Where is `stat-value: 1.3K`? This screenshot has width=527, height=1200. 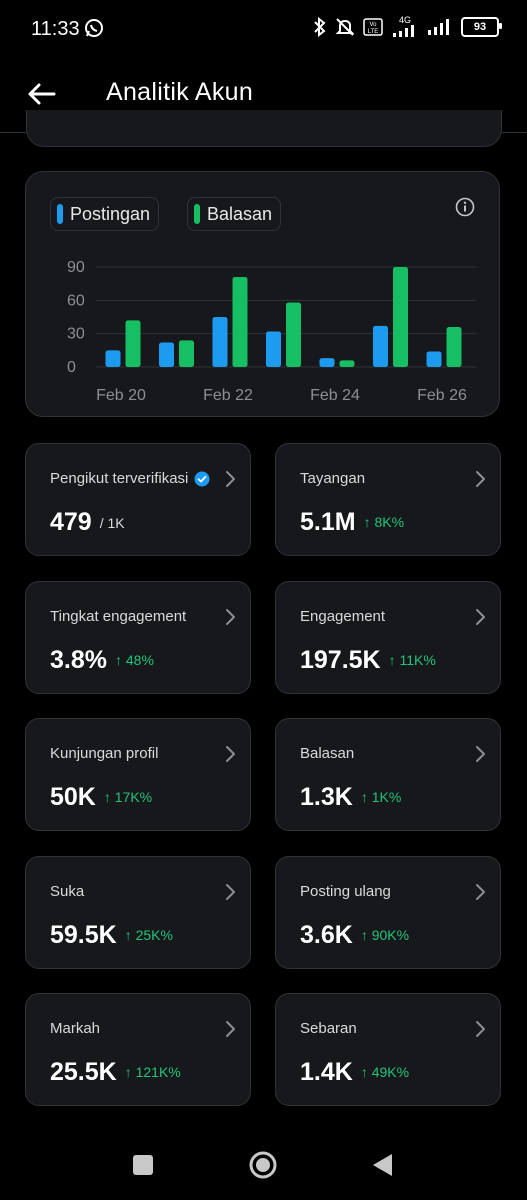
stat-value: 1.3K is located at coordinates (326, 797).